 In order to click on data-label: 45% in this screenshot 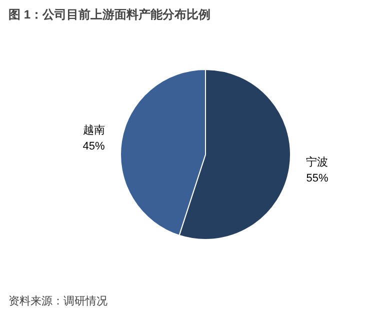, I will do `click(93, 146)`.